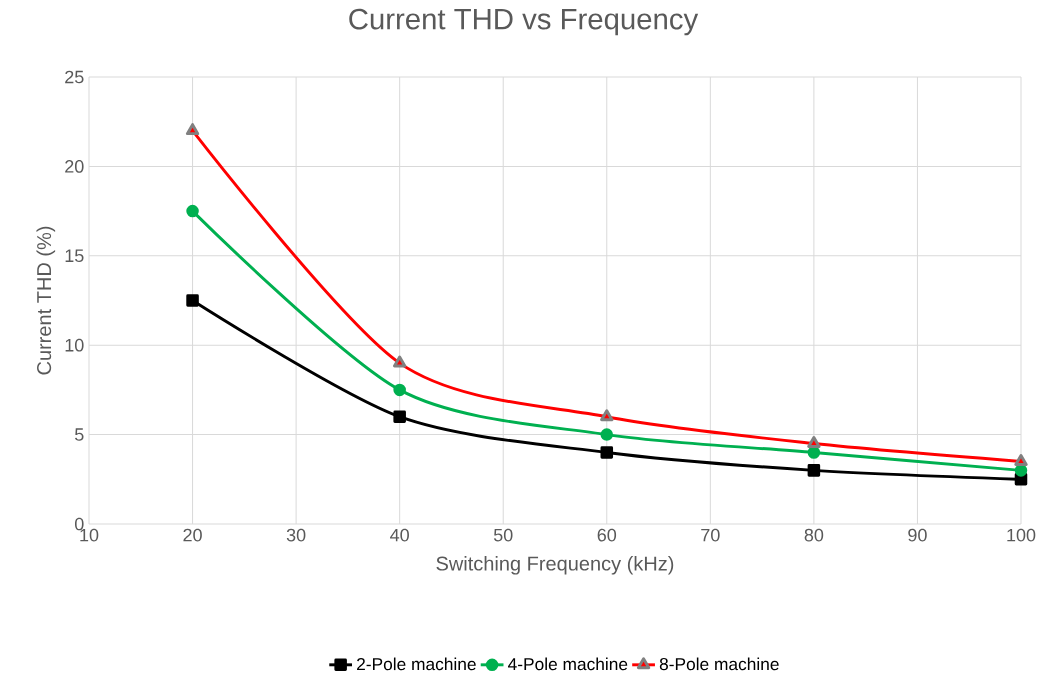 This screenshot has width=1047, height=679. I want to click on x-axis-title: Switching Frequency (kHz), so click(555, 565).